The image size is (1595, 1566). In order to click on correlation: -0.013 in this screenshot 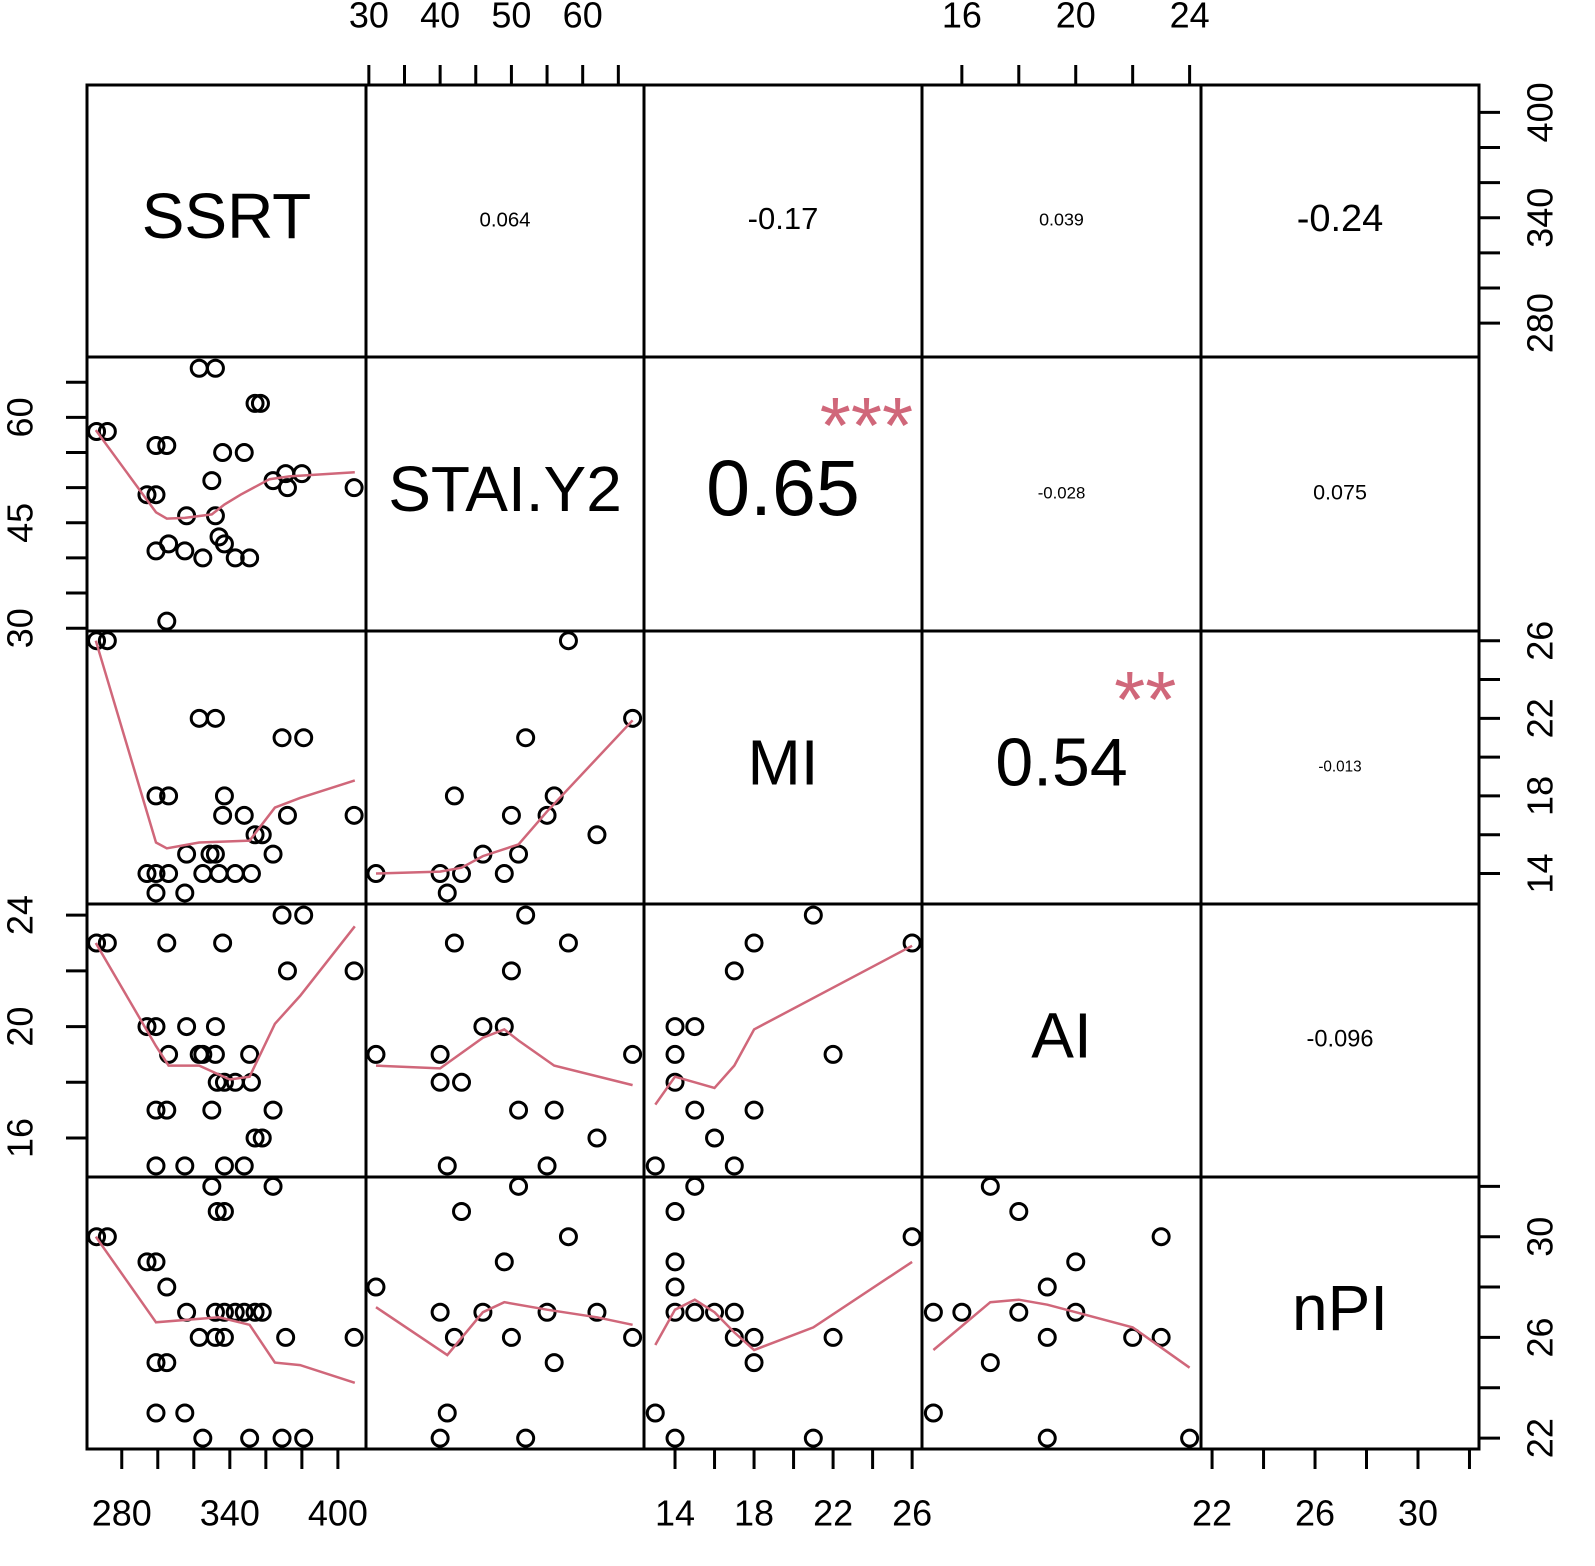, I will do `click(1339, 767)`.